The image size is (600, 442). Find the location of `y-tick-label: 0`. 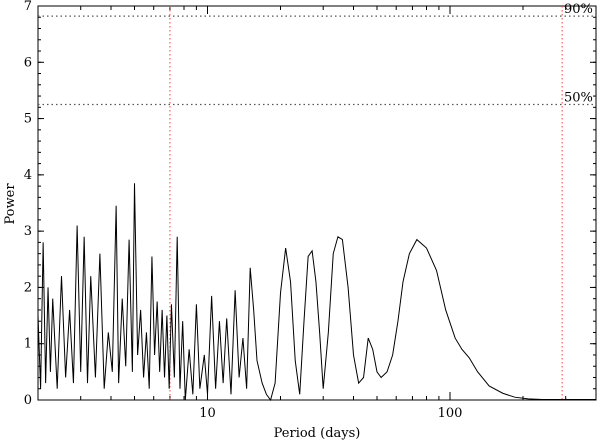

y-tick-label: 0 is located at coordinates (28, 400).